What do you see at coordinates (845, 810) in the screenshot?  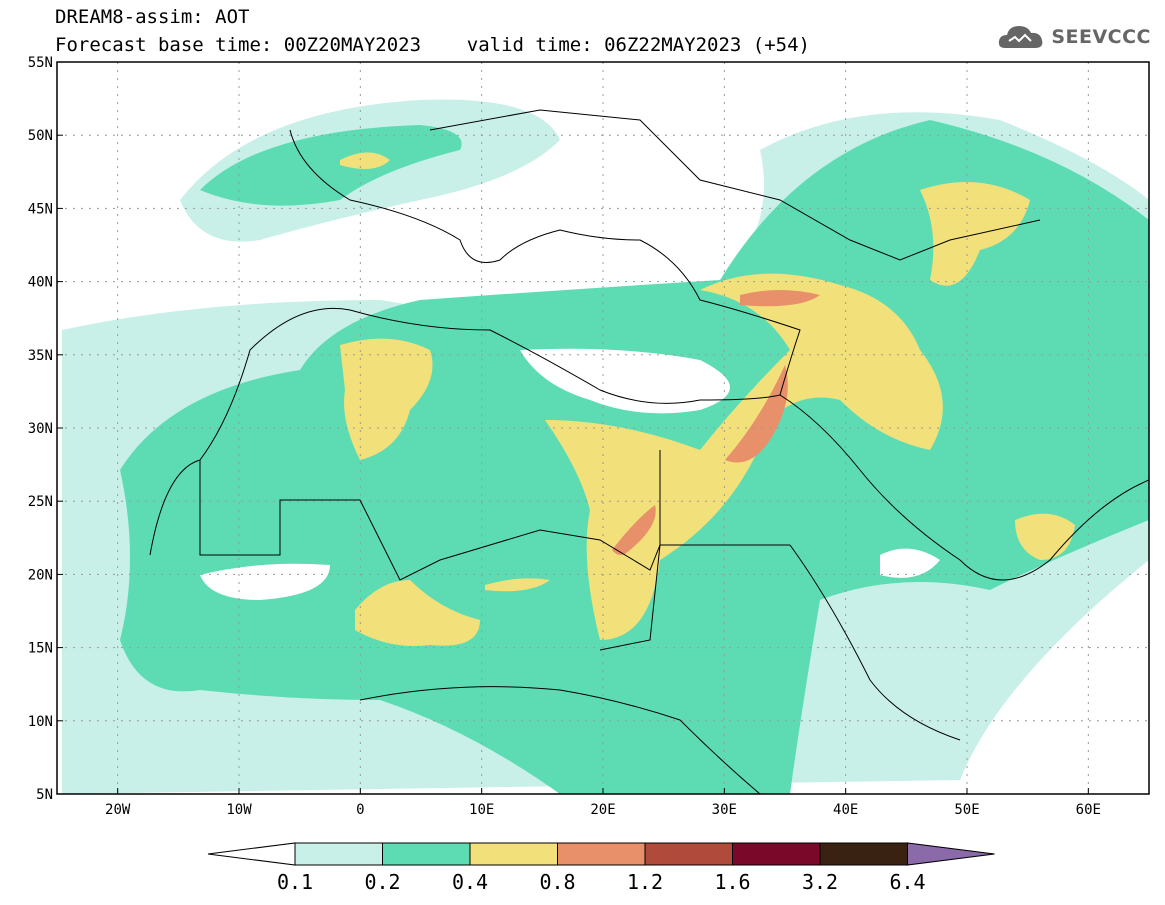 I see `lon-tick-label: 40E` at bounding box center [845, 810].